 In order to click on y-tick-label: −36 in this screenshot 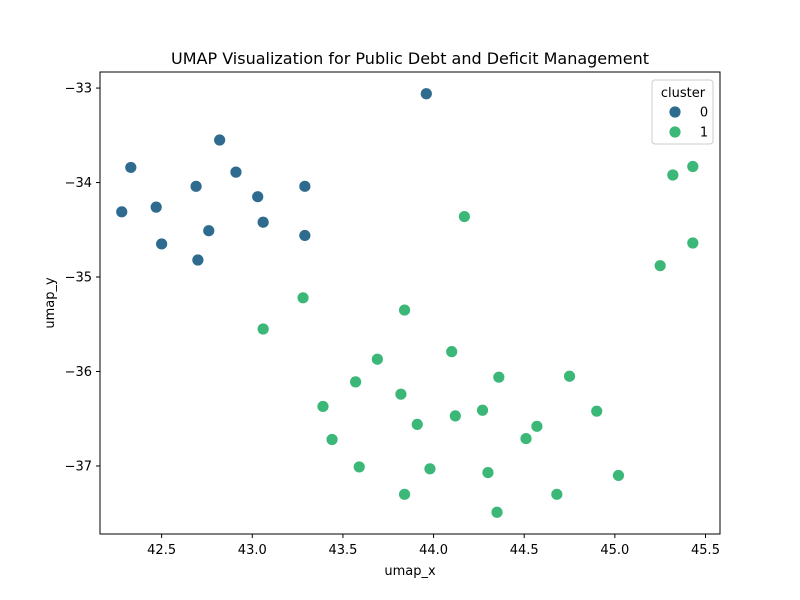, I will do `click(78, 372)`.